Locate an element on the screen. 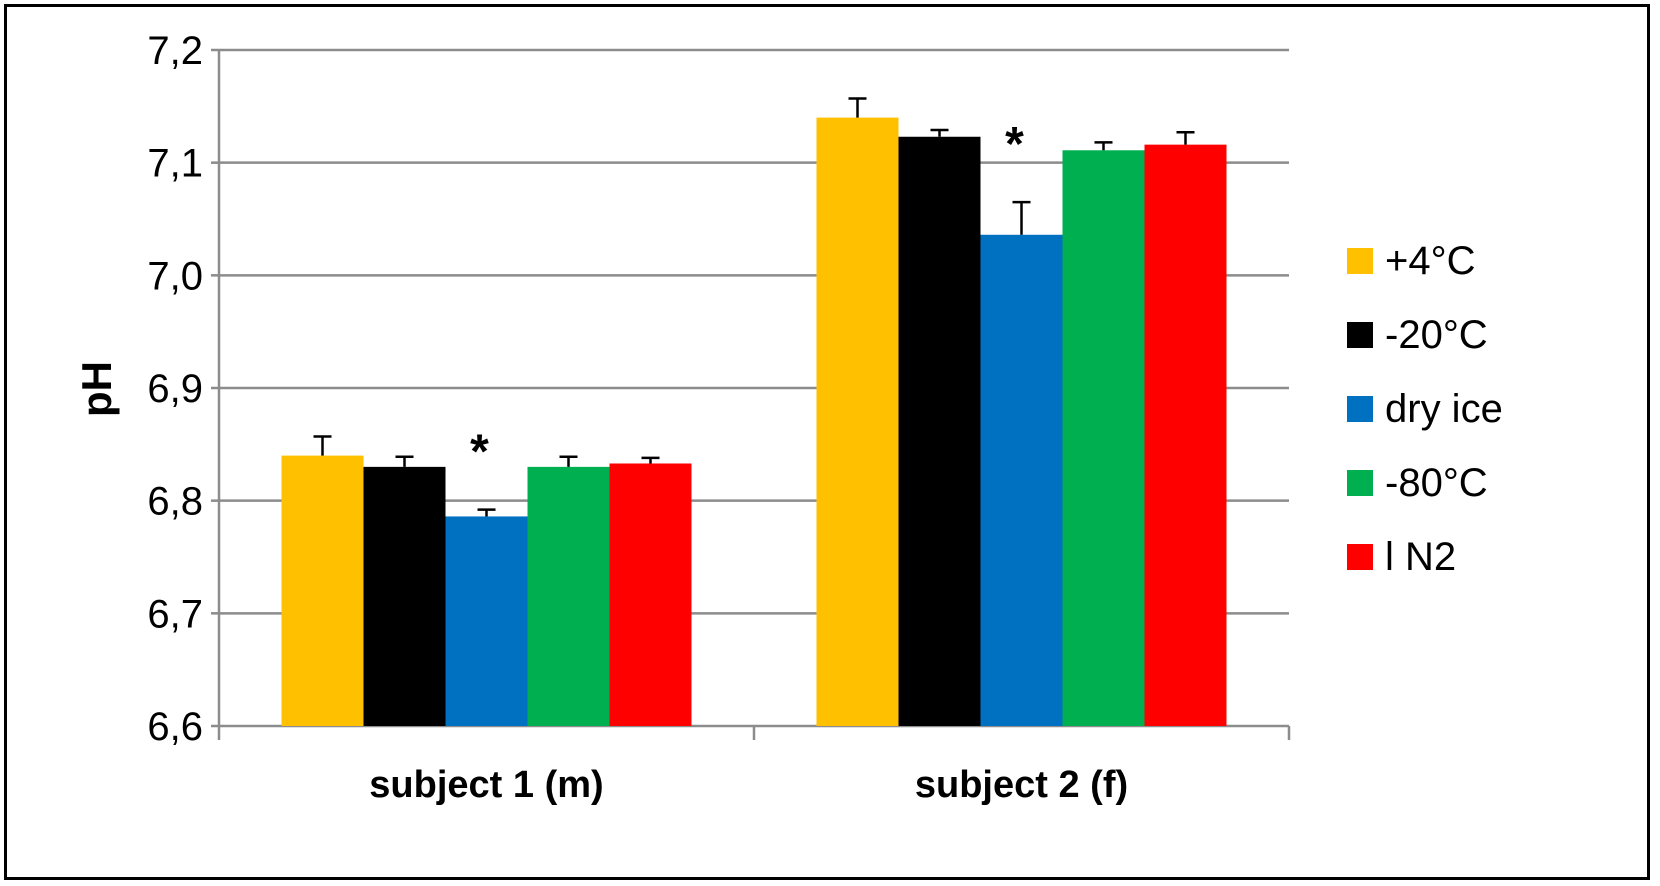  y-tick-label: 6,8 is located at coordinates (175, 502).